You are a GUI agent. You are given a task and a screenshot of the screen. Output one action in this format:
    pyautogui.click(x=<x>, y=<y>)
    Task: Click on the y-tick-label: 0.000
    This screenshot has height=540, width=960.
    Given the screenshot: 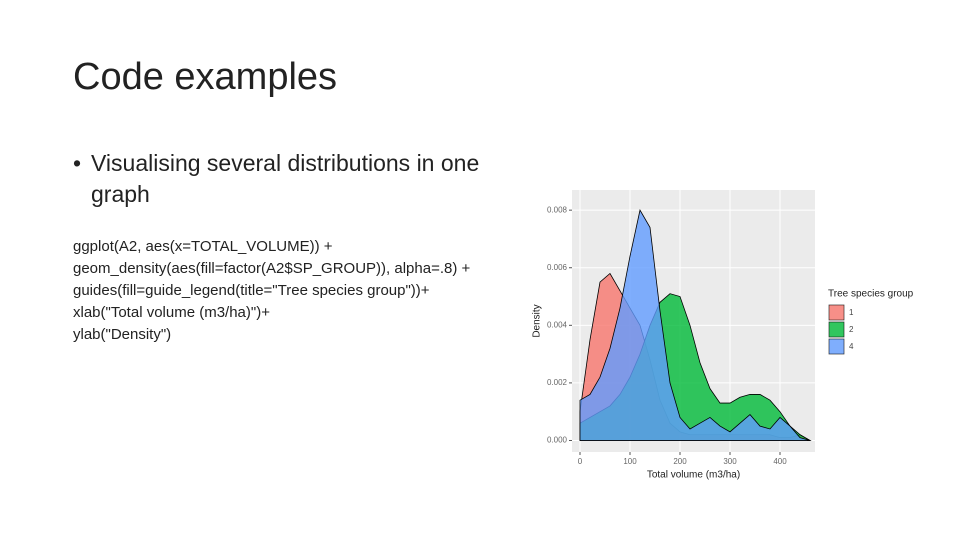 What is the action you would take?
    pyautogui.click(x=557, y=440)
    